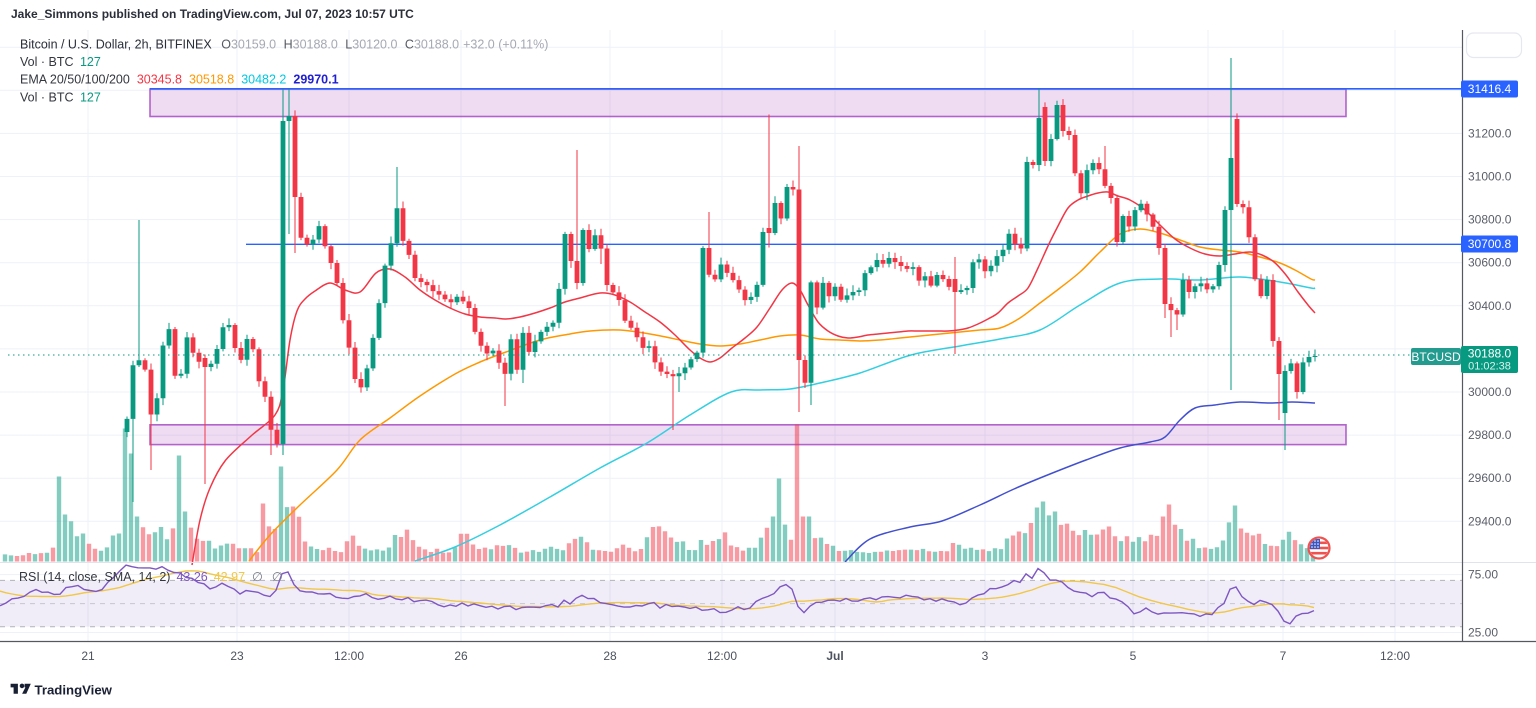 This screenshot has height=708, width=1536. What do you see at coordinates (1490, 392) in the screenshot?
I see `svg-text: 30000.0` at bounding box center [1490, 392].